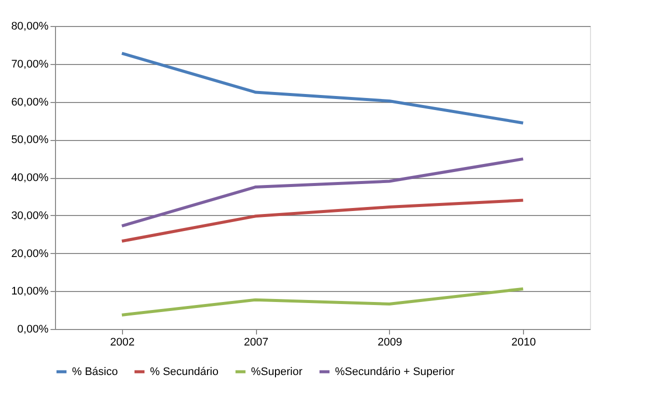 The image size is (671, 408). What do you see at coordinates (30, 140) in the screenshot?
I see `y-tick-label: 50,00%` at bounding box center [30, 140].